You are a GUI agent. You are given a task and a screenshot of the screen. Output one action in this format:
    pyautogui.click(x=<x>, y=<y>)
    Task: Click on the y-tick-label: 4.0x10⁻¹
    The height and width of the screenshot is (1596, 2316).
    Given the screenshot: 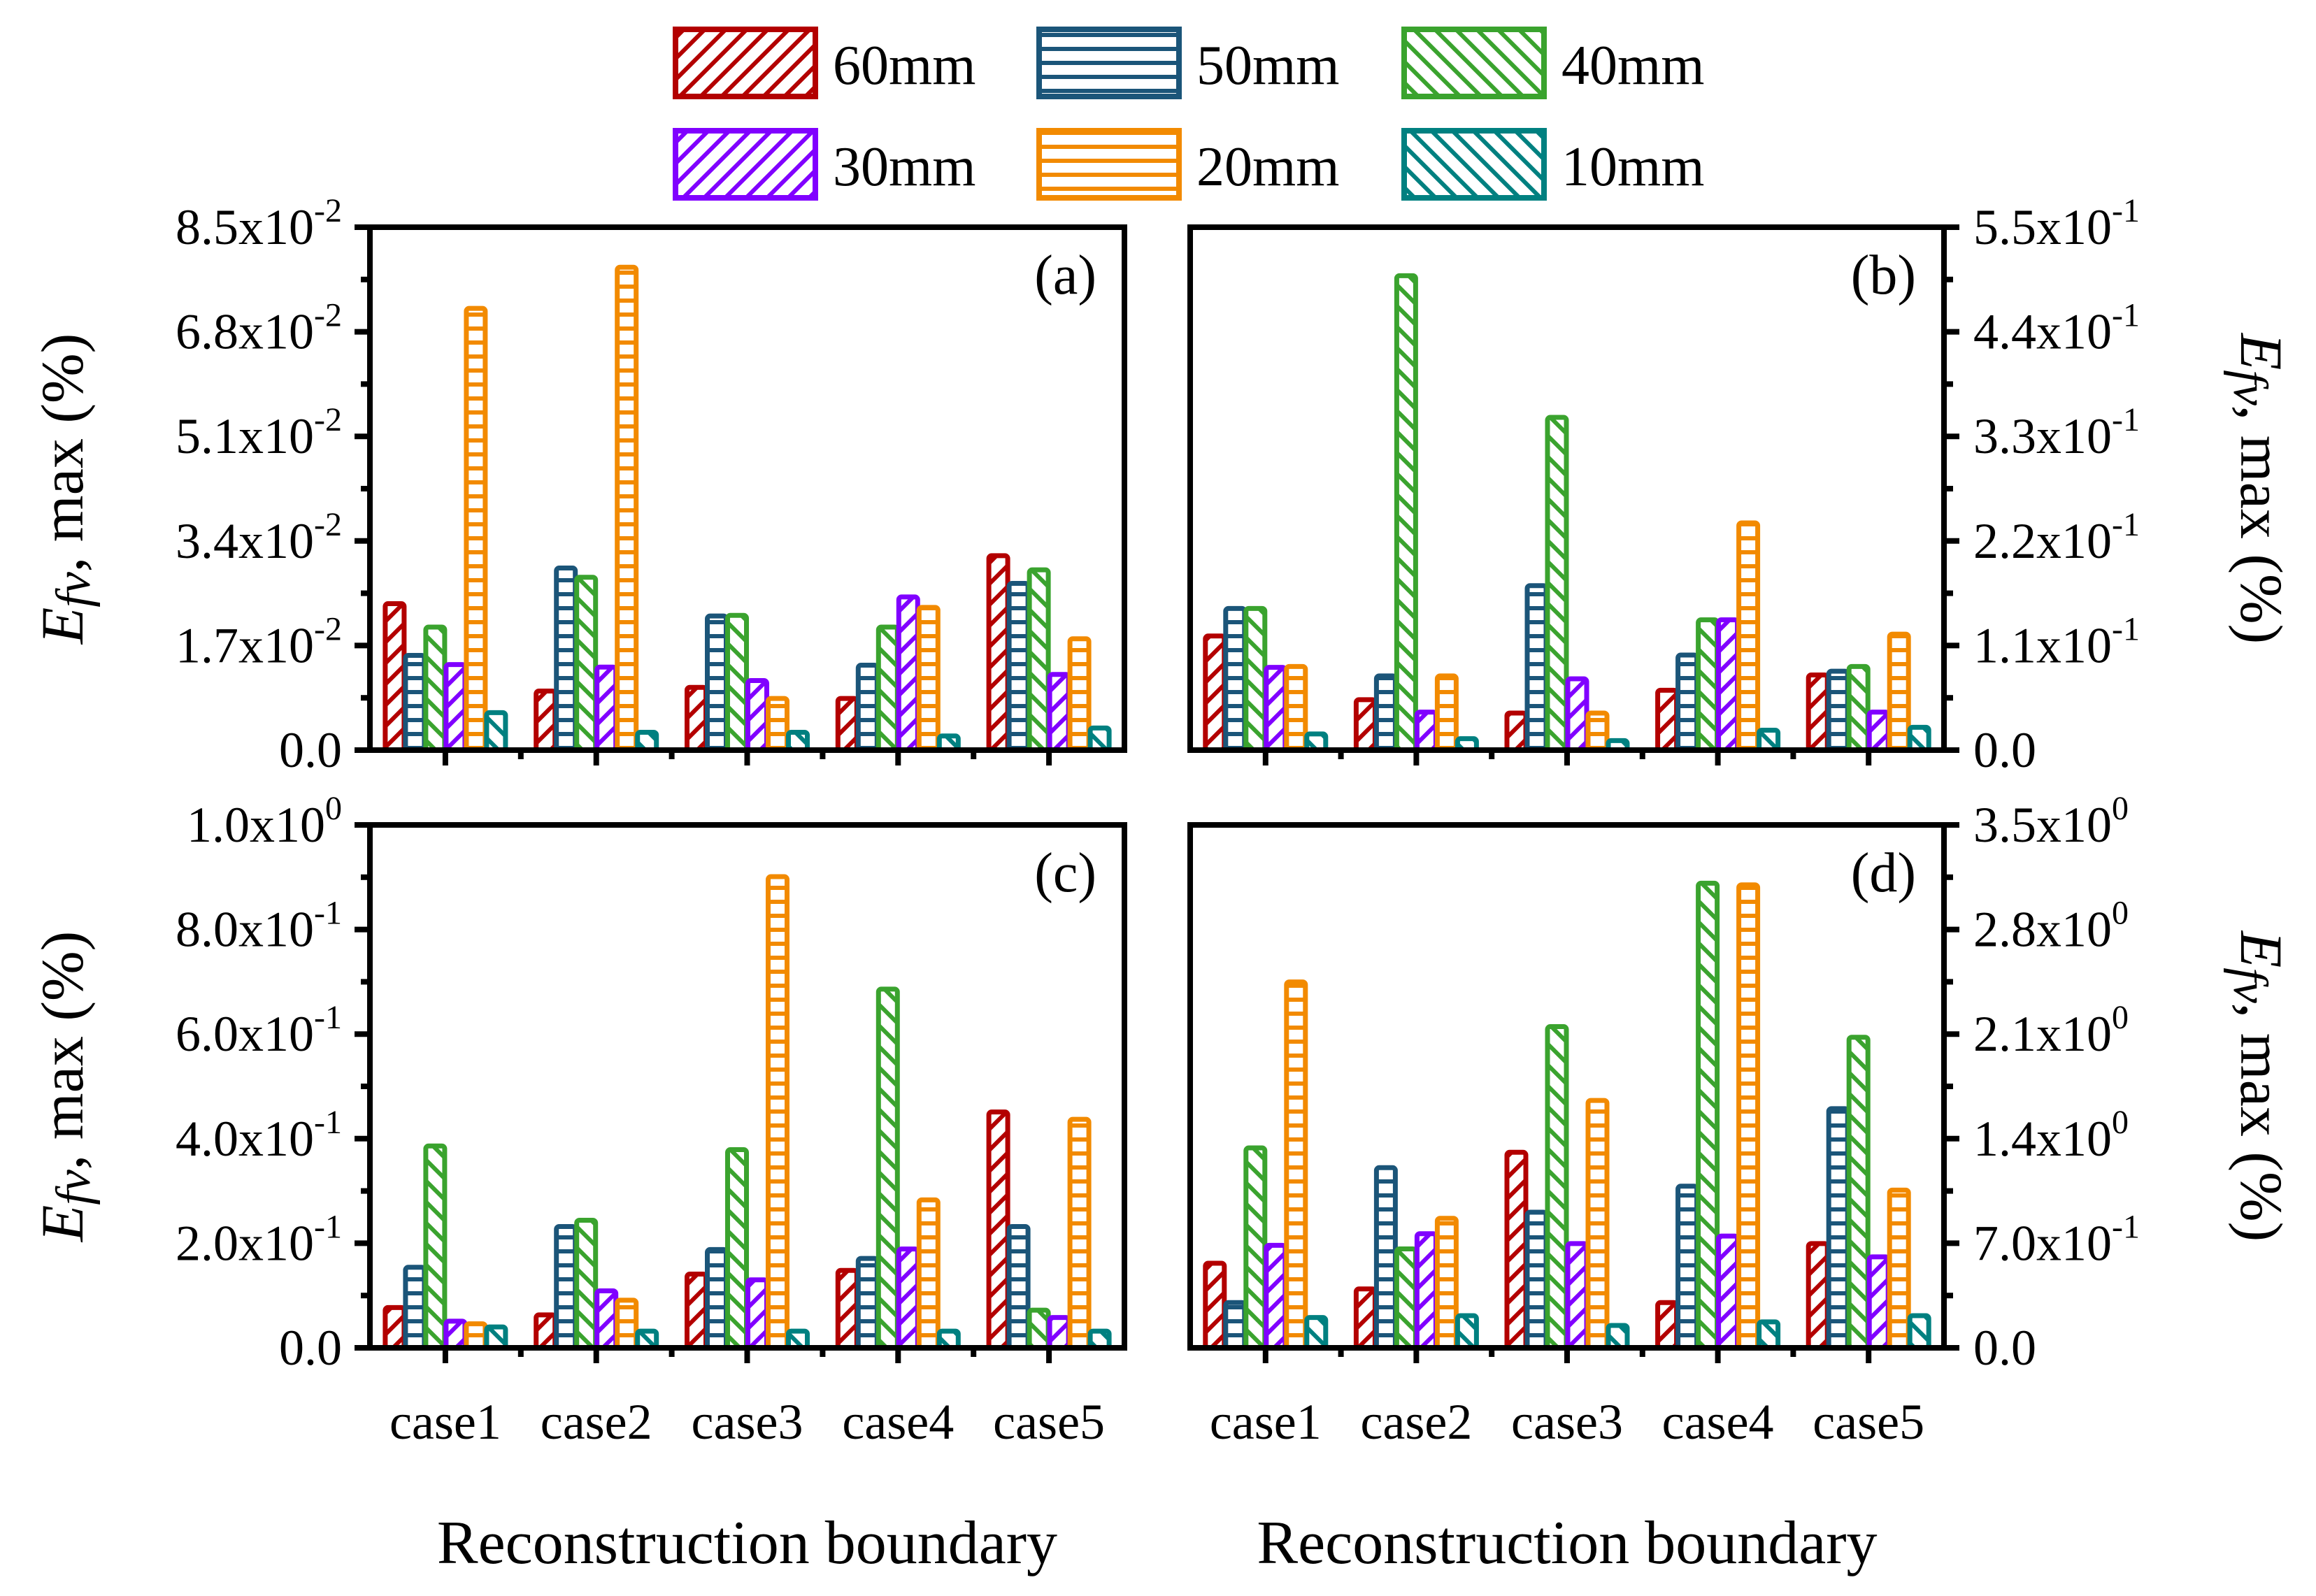 What is the action you would take?
    pyautogui.click(x=259, y=1135)
    